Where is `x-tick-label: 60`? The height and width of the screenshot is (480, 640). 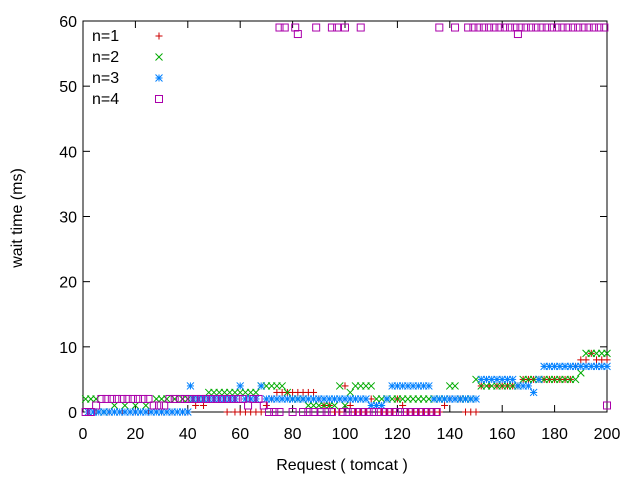 x-tick-label: 60 is located at coordinates (240, 434).